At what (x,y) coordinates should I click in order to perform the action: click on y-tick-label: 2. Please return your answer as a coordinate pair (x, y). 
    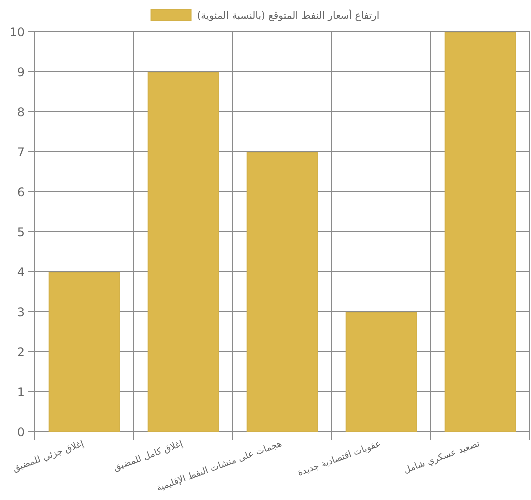
    Looking at the image, I should click on (21, 353).